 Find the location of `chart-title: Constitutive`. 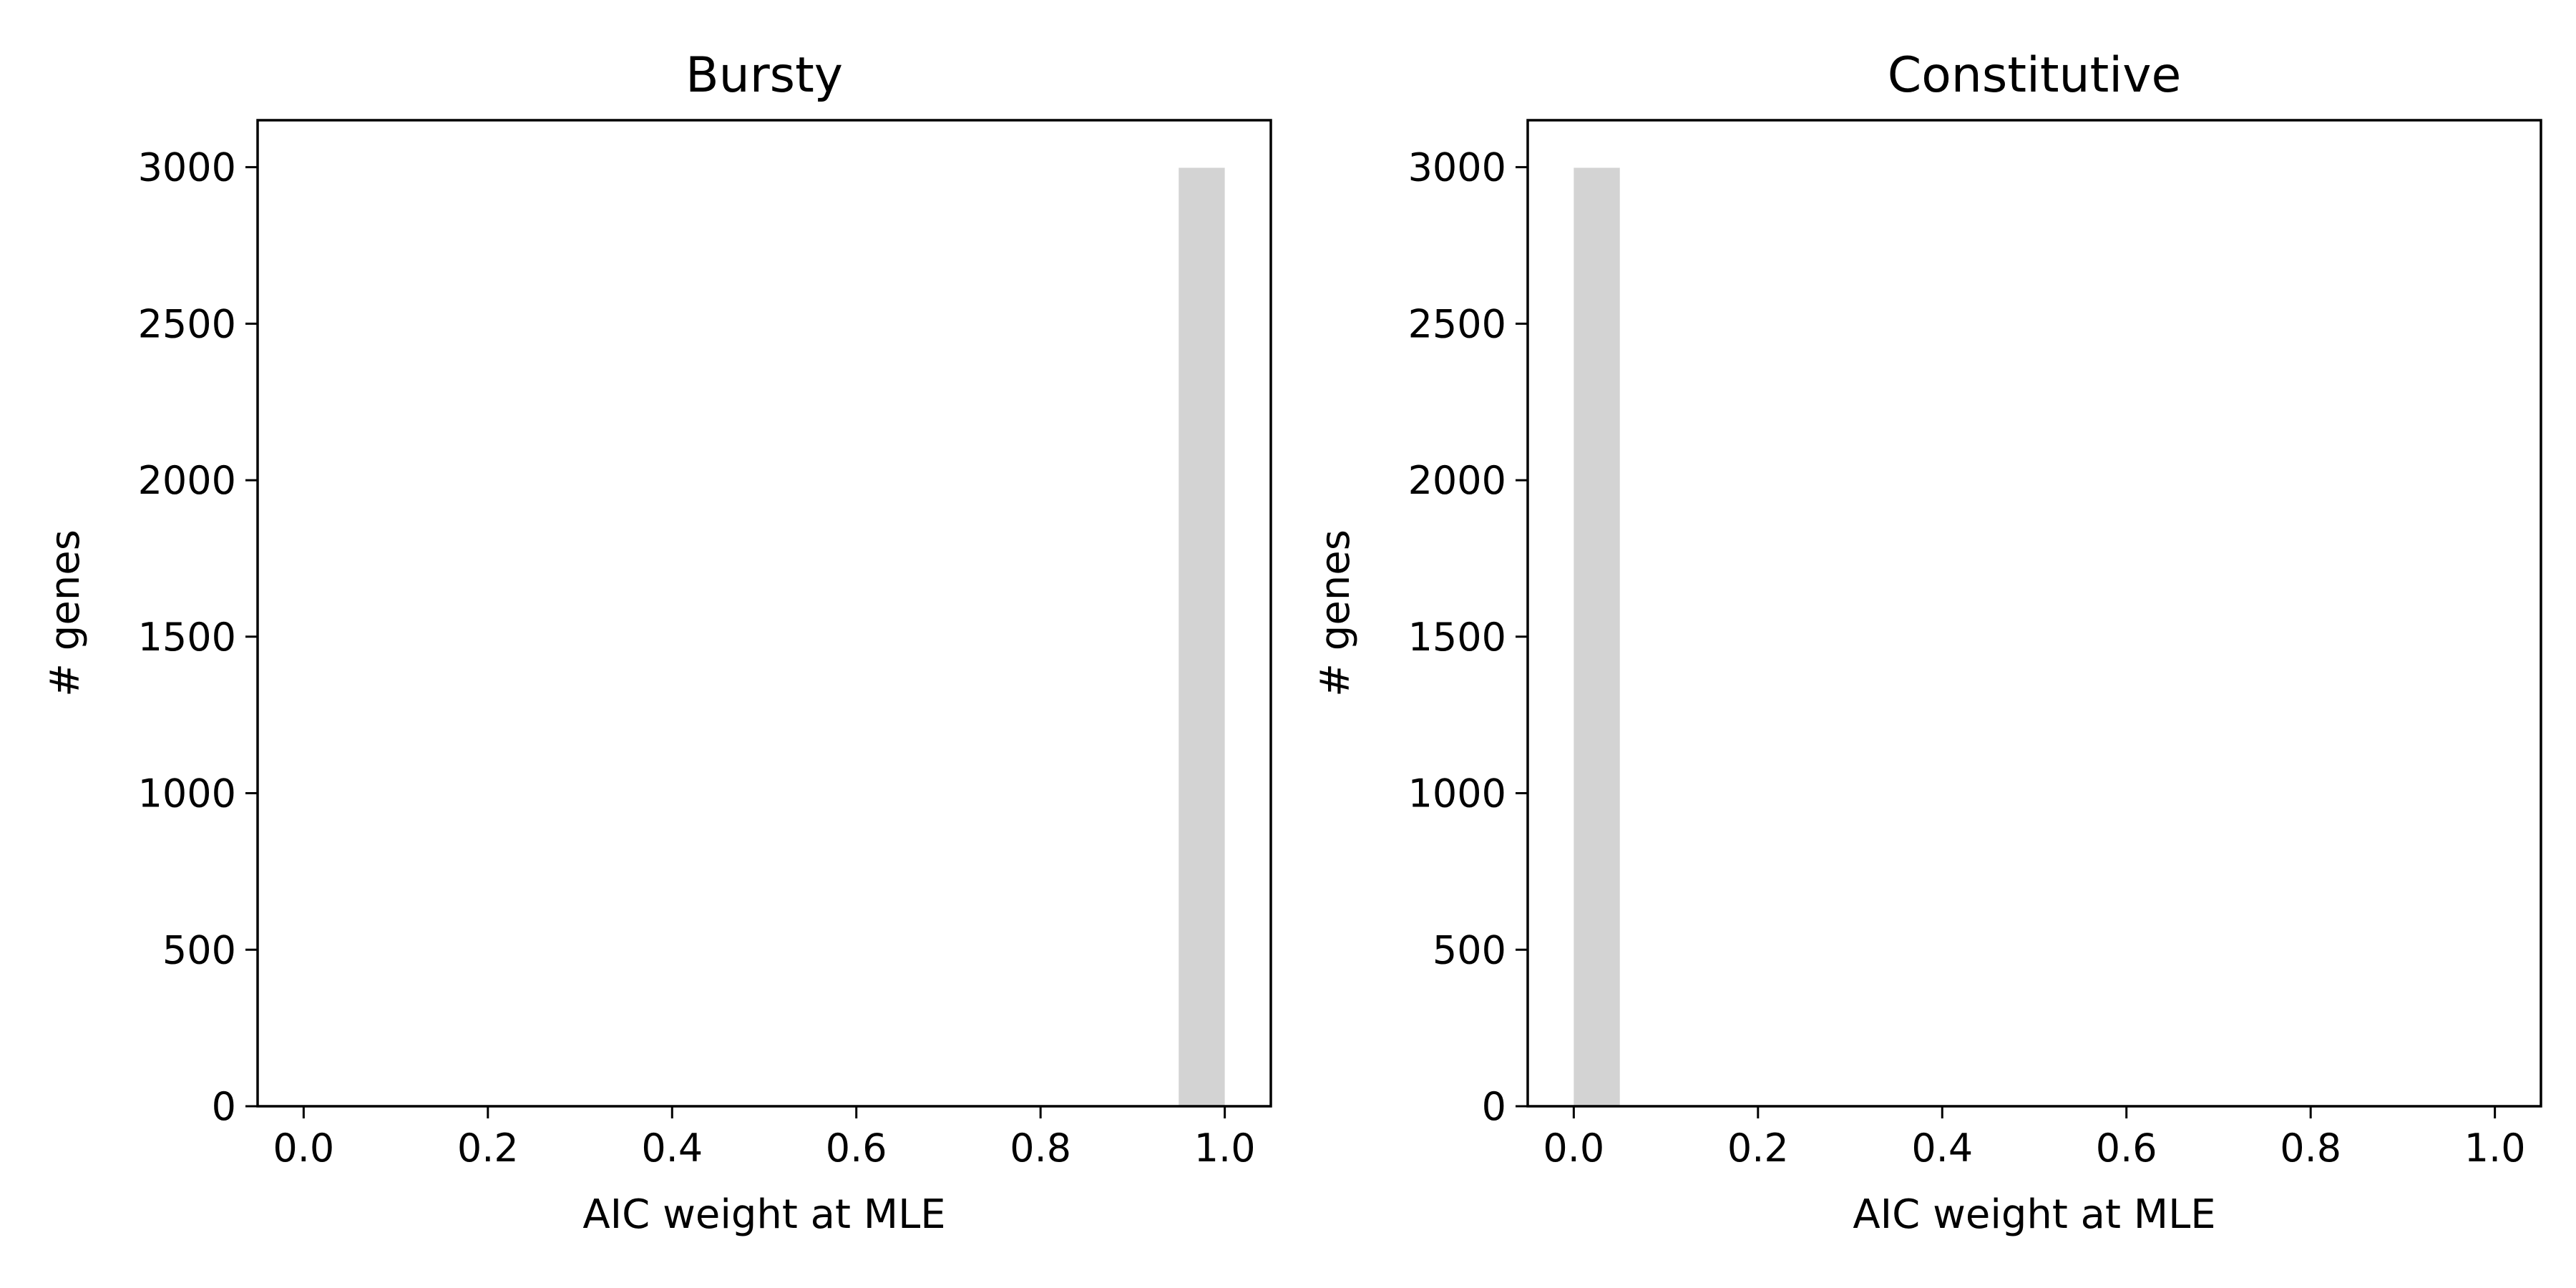

chart-title: Constitutive is located at coordinates (2035, 75).